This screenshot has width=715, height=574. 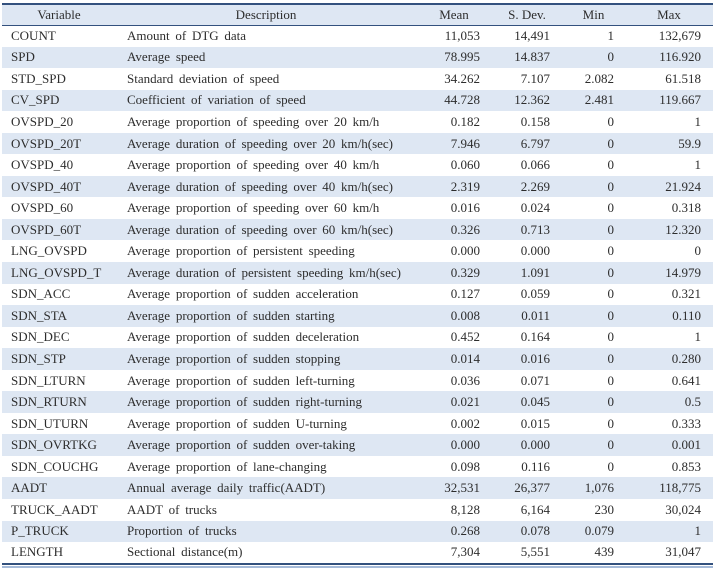 I want to click on cell-sdev: 14,491, so click(x=532, y=36).